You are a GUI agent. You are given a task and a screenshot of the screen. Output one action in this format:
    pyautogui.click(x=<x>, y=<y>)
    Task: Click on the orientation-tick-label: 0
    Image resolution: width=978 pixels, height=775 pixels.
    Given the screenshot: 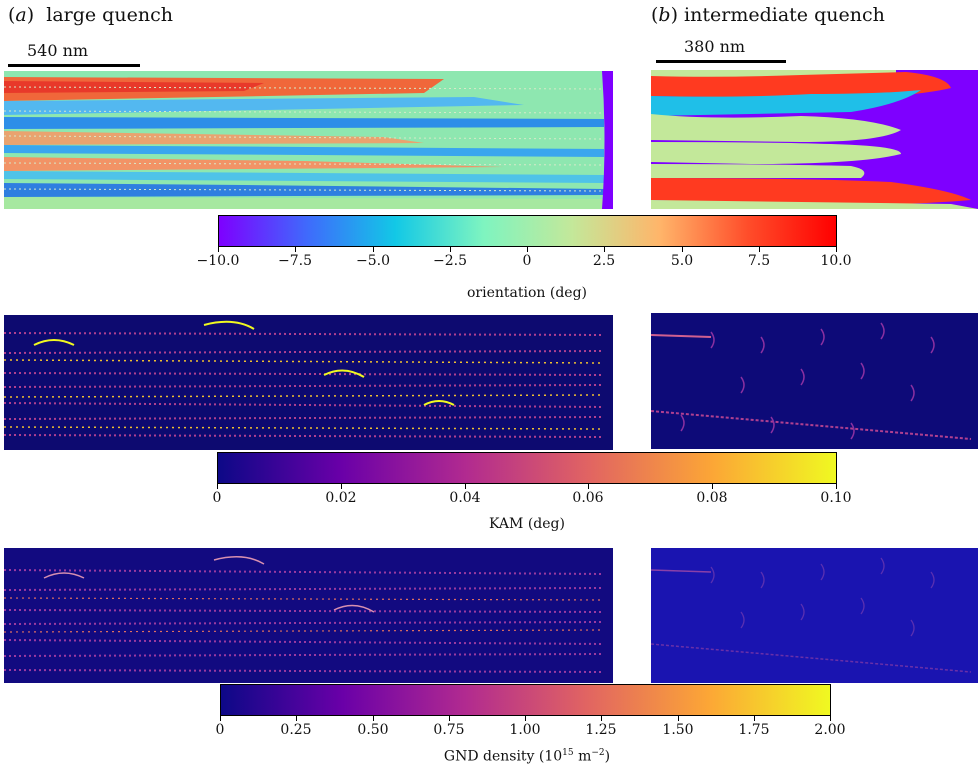 What is the action you would take?
    pyautogui.click(x=527, y=261)
    